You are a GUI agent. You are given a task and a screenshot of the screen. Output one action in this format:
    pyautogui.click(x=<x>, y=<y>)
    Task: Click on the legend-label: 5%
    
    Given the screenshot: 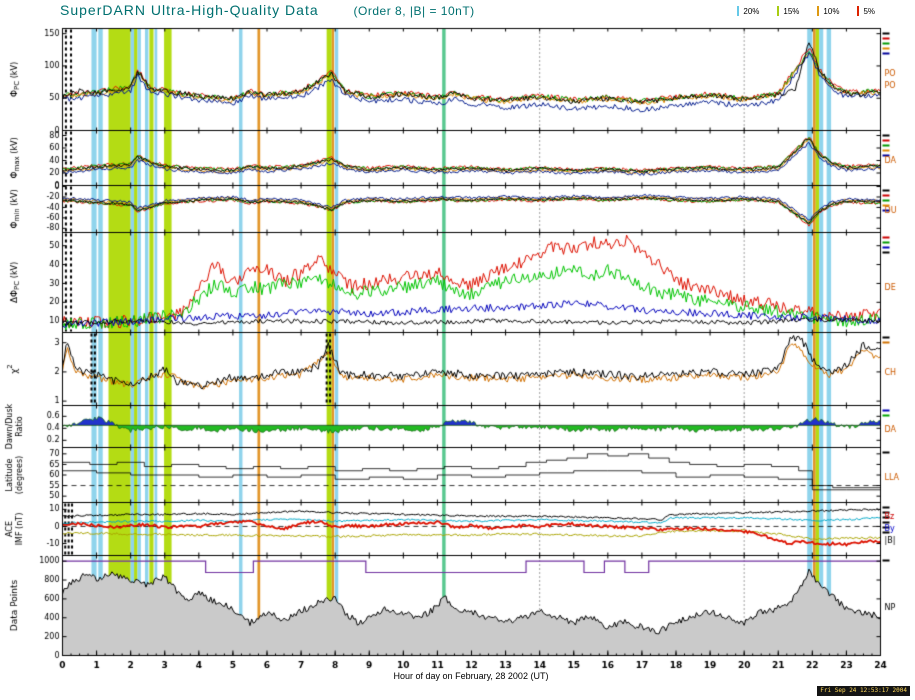 What is the action you would take?
    pyautogui.click(x=869, y=11)
    